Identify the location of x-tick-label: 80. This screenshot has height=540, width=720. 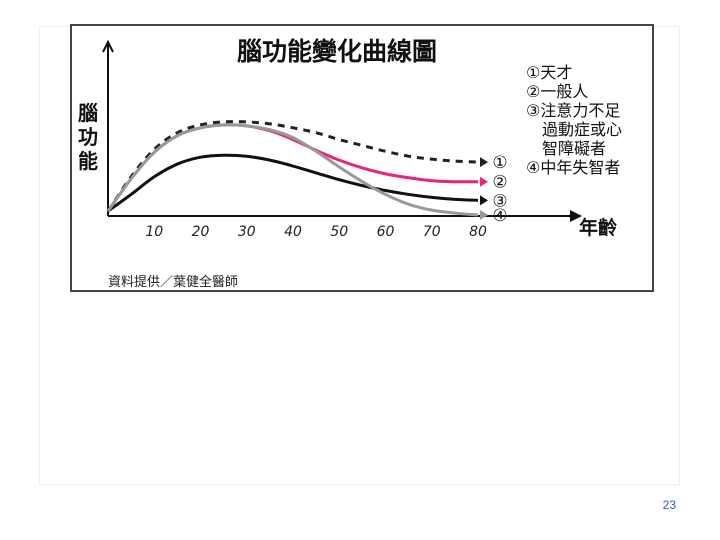
(478, 232).